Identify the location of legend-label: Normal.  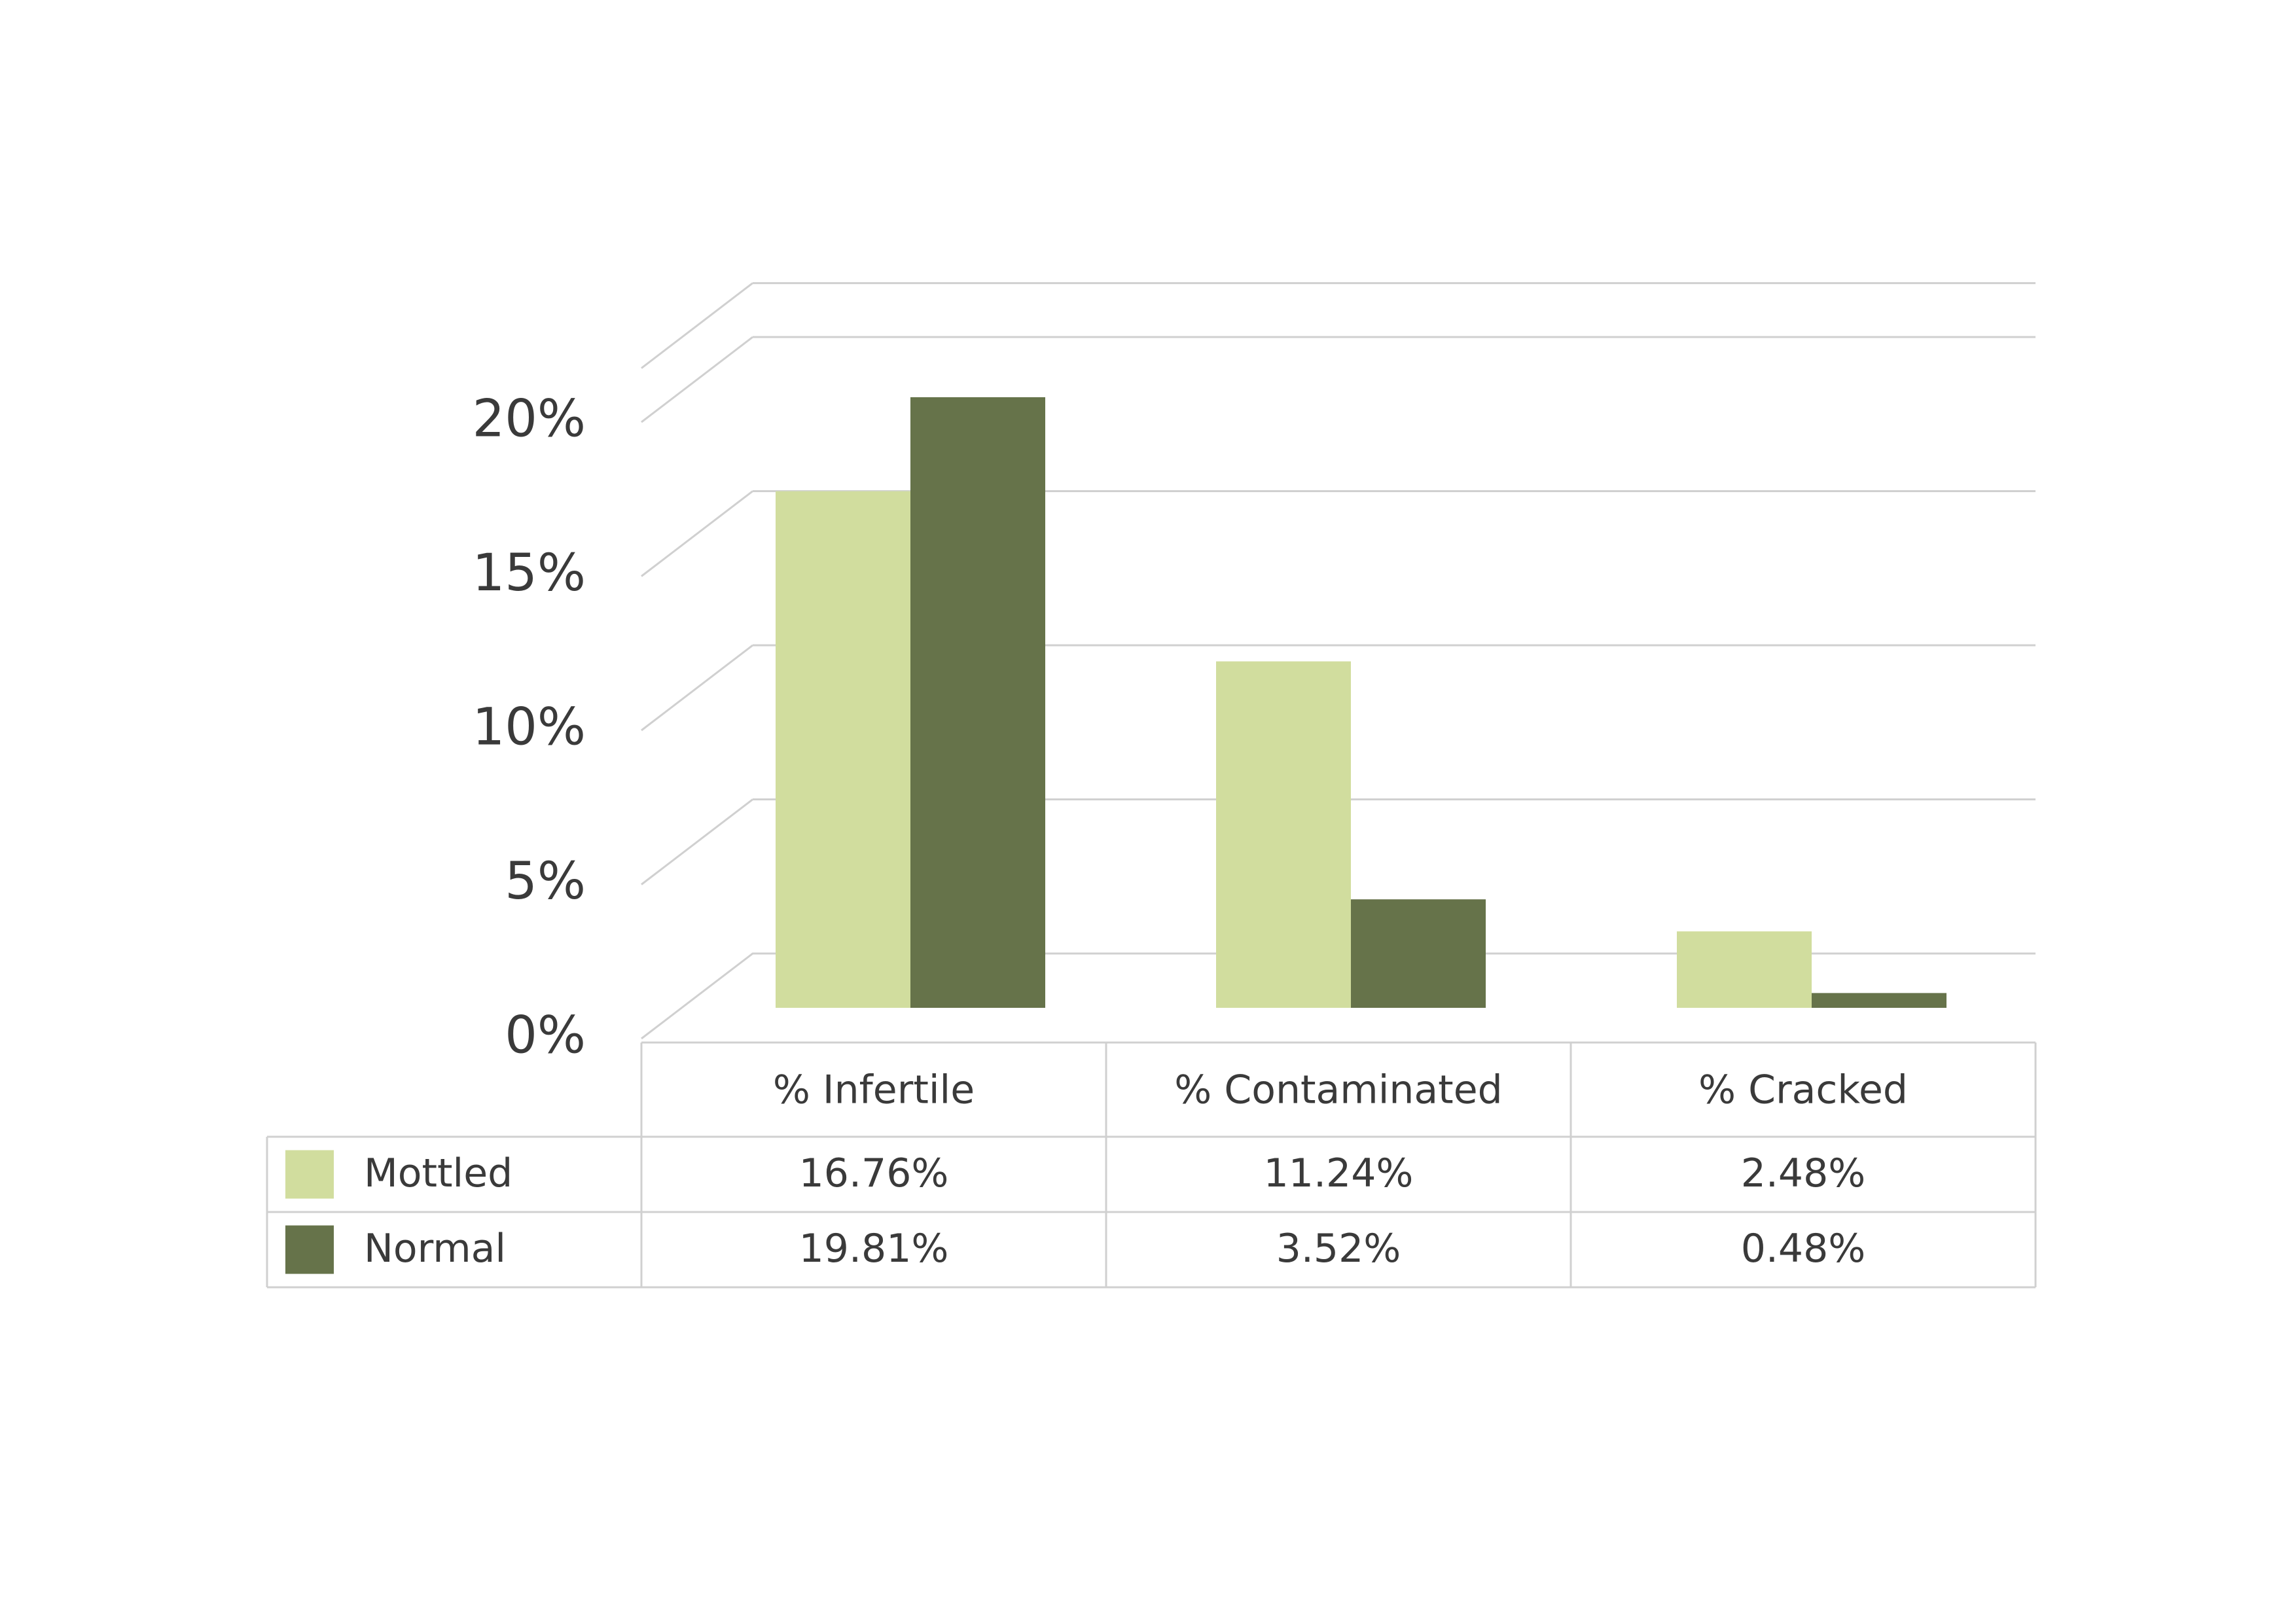
(435, 1249).